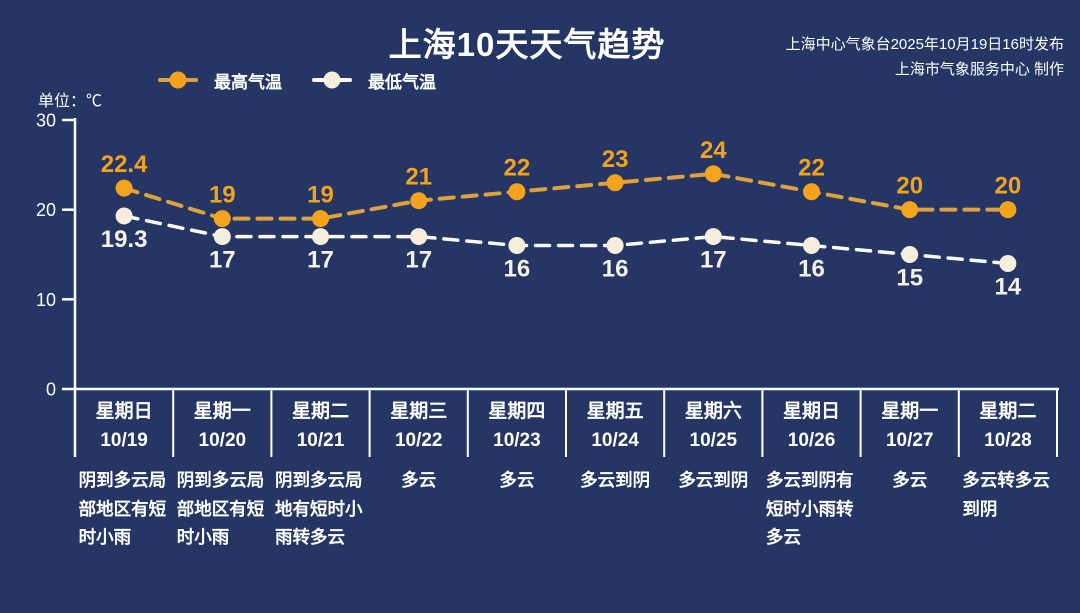  I want to click on y-axis-tick-label: 20, so click(46, 210).